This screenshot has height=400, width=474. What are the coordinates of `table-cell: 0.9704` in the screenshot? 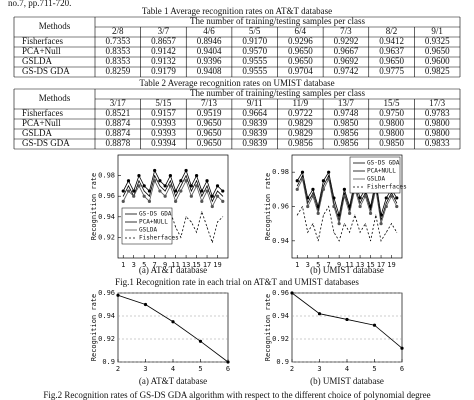 It's located at (300, 71).